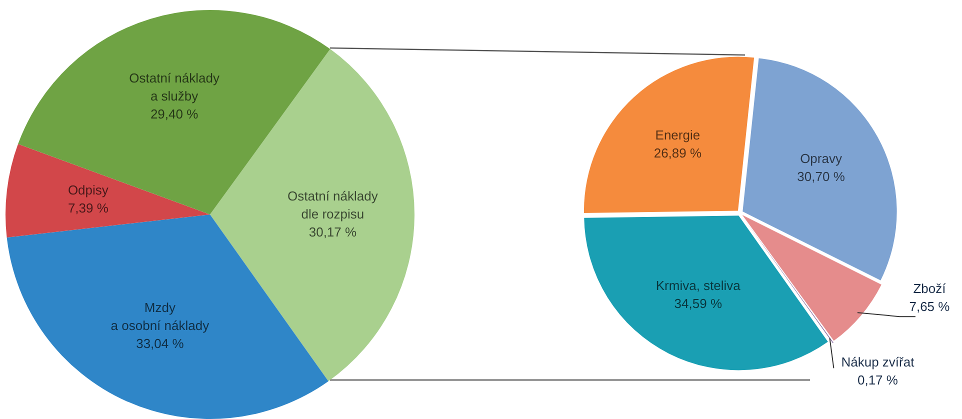 This screenshot has height=419, width=962. Describe the element at coordinates (160, 317) in the screenshot. I see `slice-label: Mzdy a osobní náklady` at that location.